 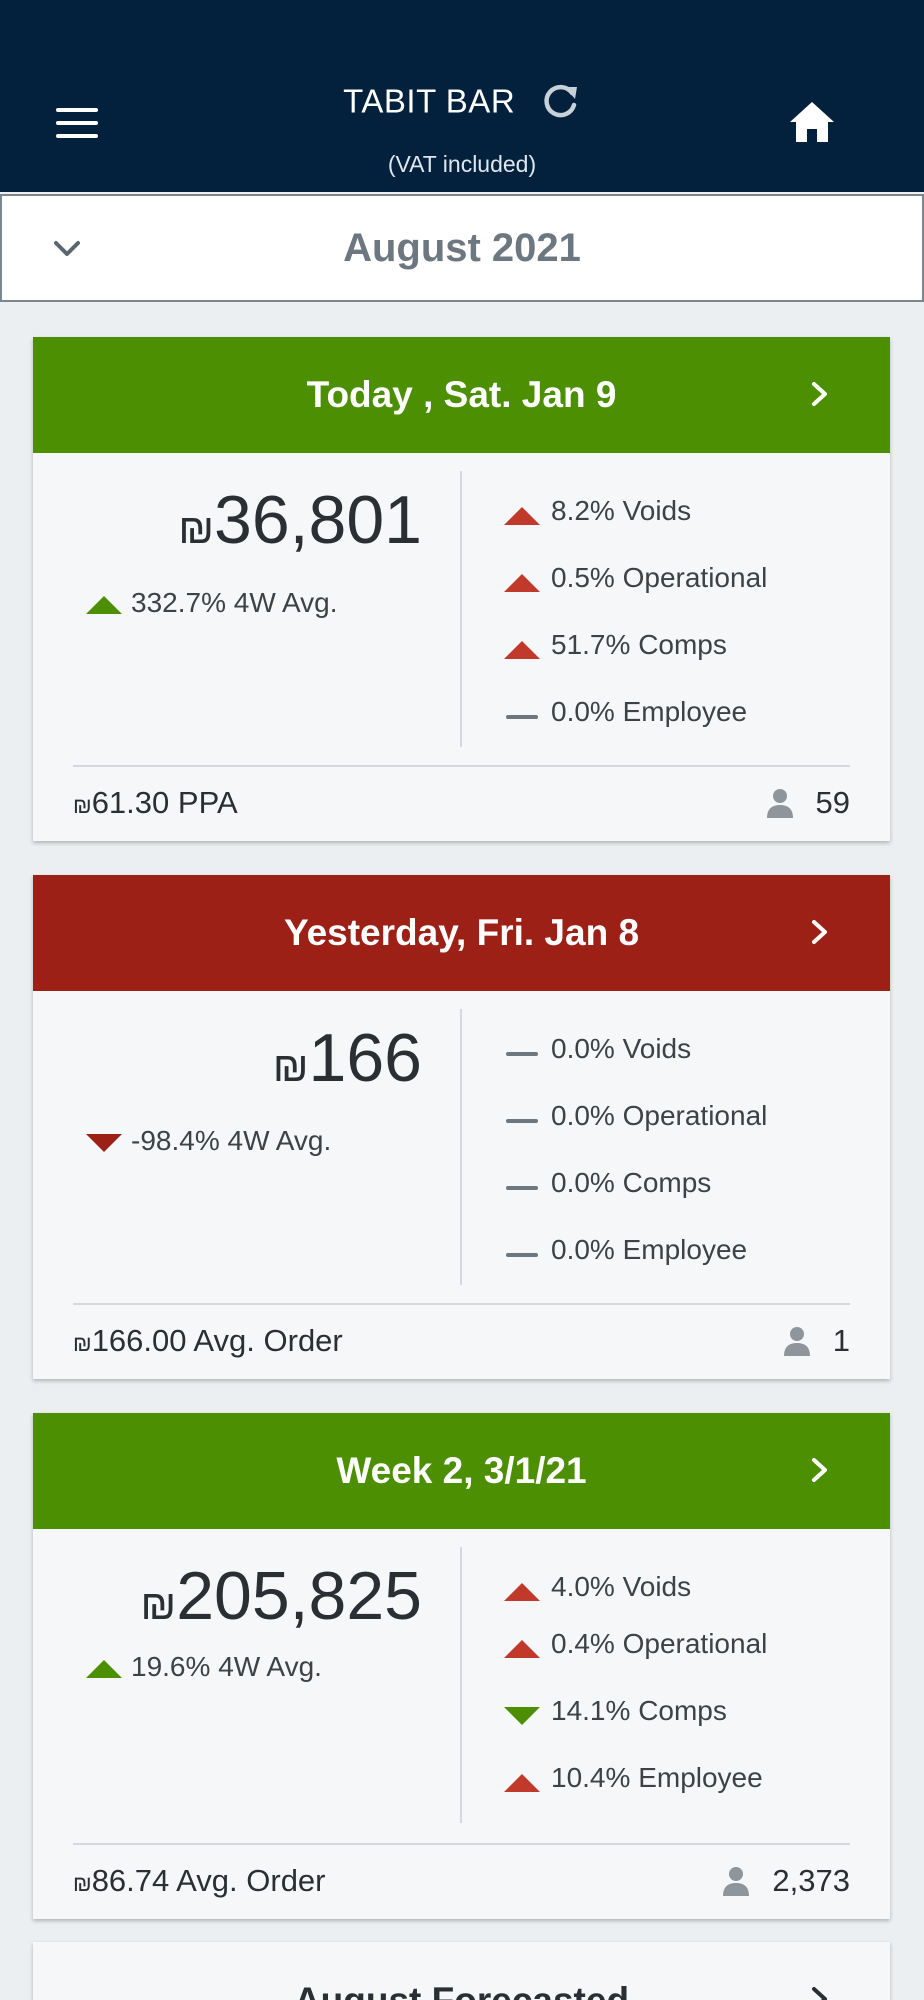 What do you see at coordinates (635, 595) in the screenshot?
I see `metric-operational: 0.5% Operational` at bounding box center [635, 595].